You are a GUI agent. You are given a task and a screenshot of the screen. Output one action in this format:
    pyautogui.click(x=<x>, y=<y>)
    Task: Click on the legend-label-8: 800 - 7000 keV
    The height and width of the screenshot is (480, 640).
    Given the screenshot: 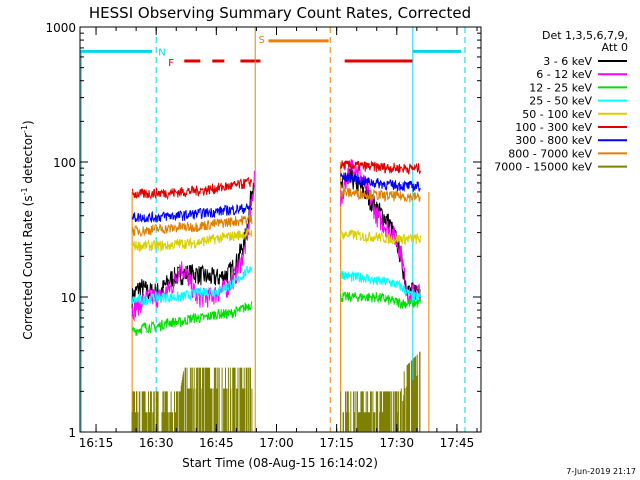 What is the action you would take?
    pyautogui.click(x=550, y=153)
    